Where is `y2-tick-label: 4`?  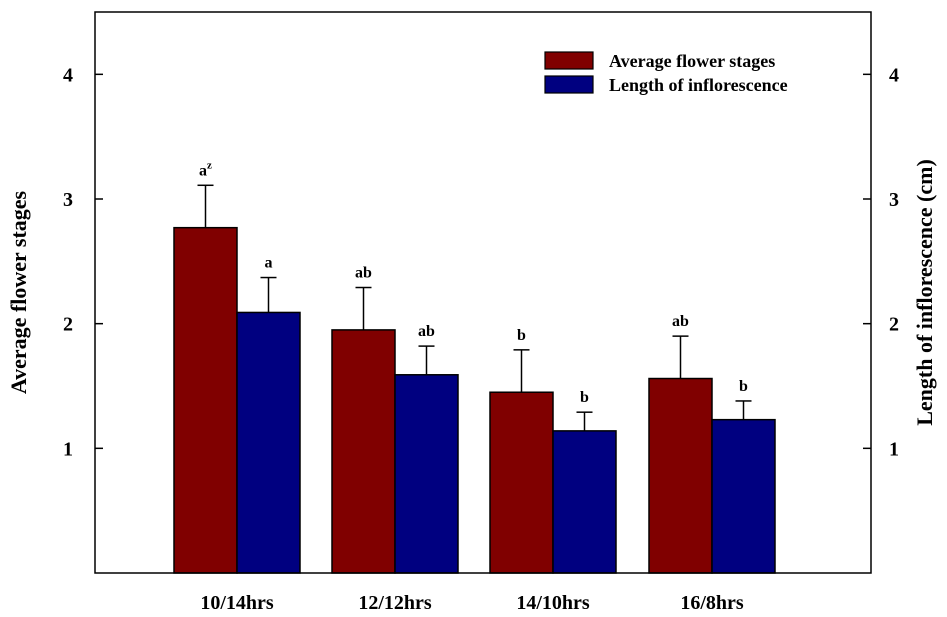
y2-tick-label: 4 is located at coordinates (894, 75).